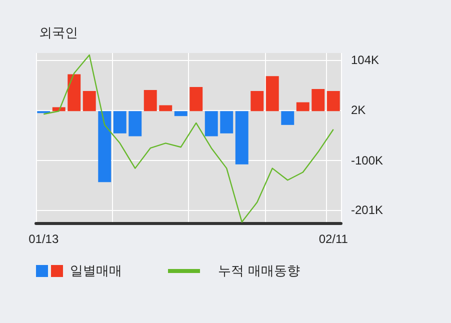 The image size is (451, 323). Describe the element at coordinates (333, 239) in the screenshot. I see `x-tick-label: 02/11` at that location.